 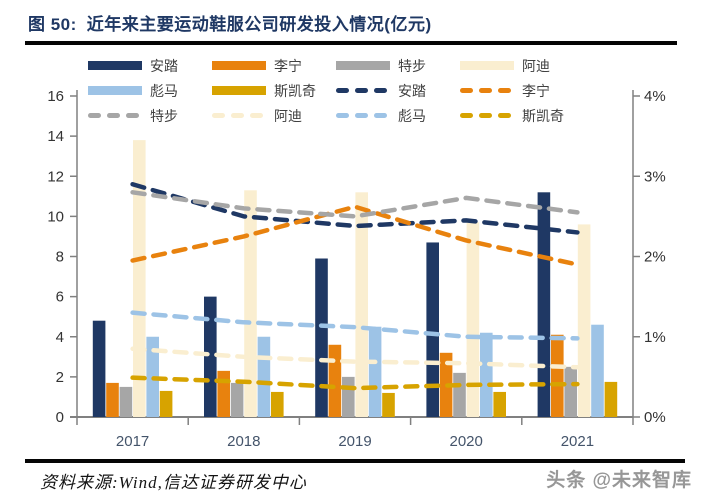 I want to click on navy-dash-swatch, so click(x=363, y=90).